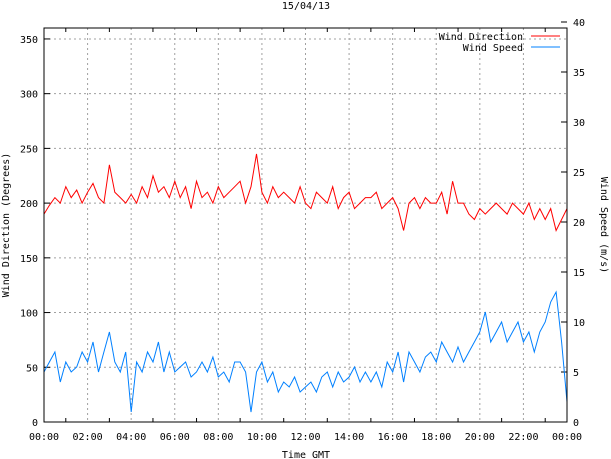  Describe the element at coordinates (579, 173) in the screenshot. I see `y2-tick-label: 25` at that location.